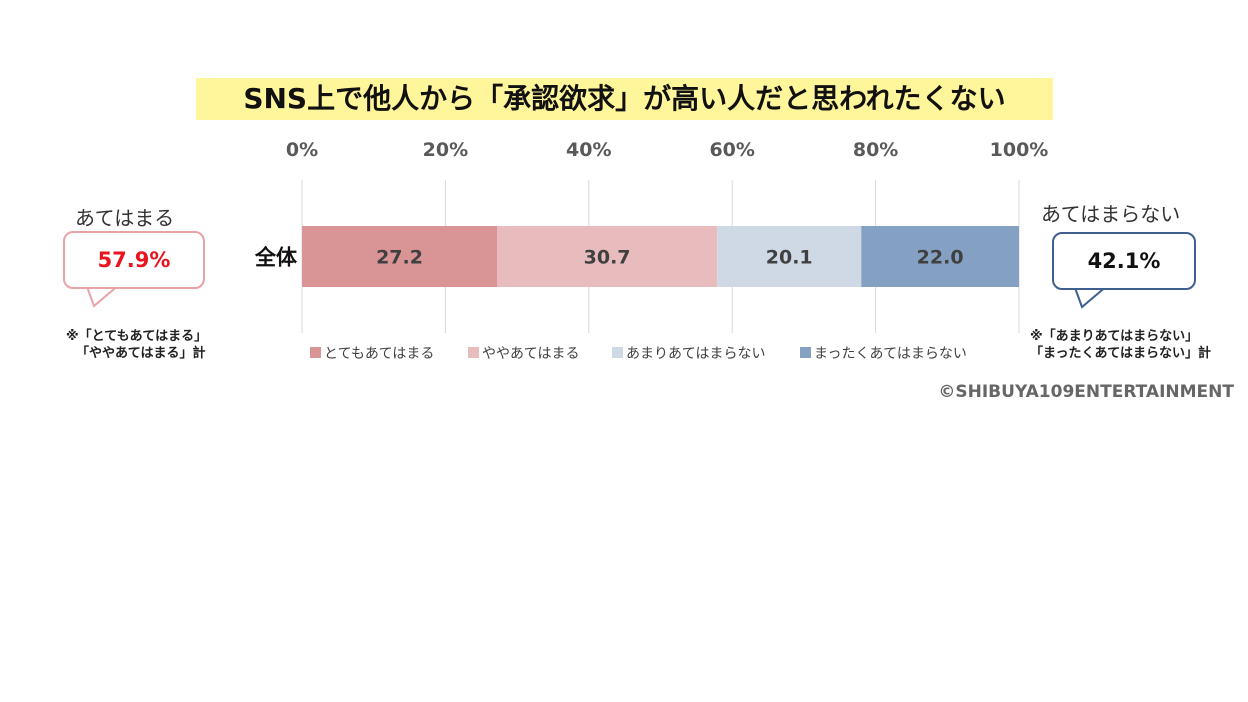 This screenshot has width=1248, height=702. Describe the element at coordinates (1111, 214) in the screenshot. I see `right-annotation-label: あてはまらない` at that location.